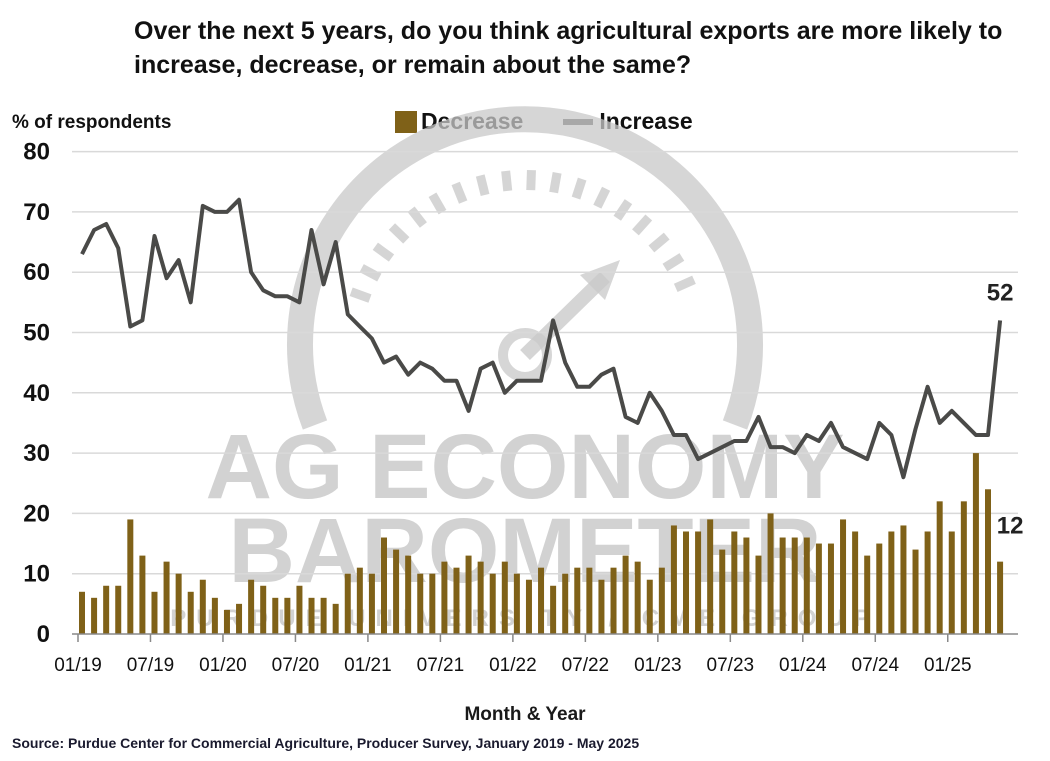 This screenshot has width=1050, height=761. Describe the element at coordinates (36, 574) in the screenshot. I see `y-tick-label: 10` at that location.